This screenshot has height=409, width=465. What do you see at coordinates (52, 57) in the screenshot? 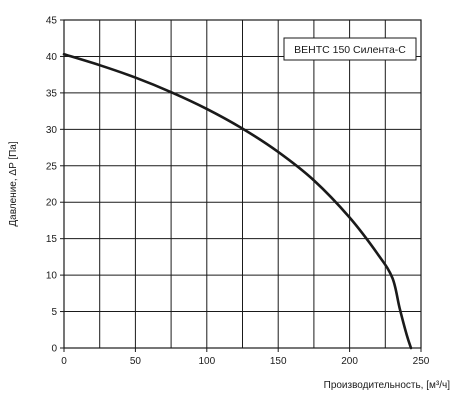
I see `y-tick-label-40: 40` at bounding box center [52, 57].